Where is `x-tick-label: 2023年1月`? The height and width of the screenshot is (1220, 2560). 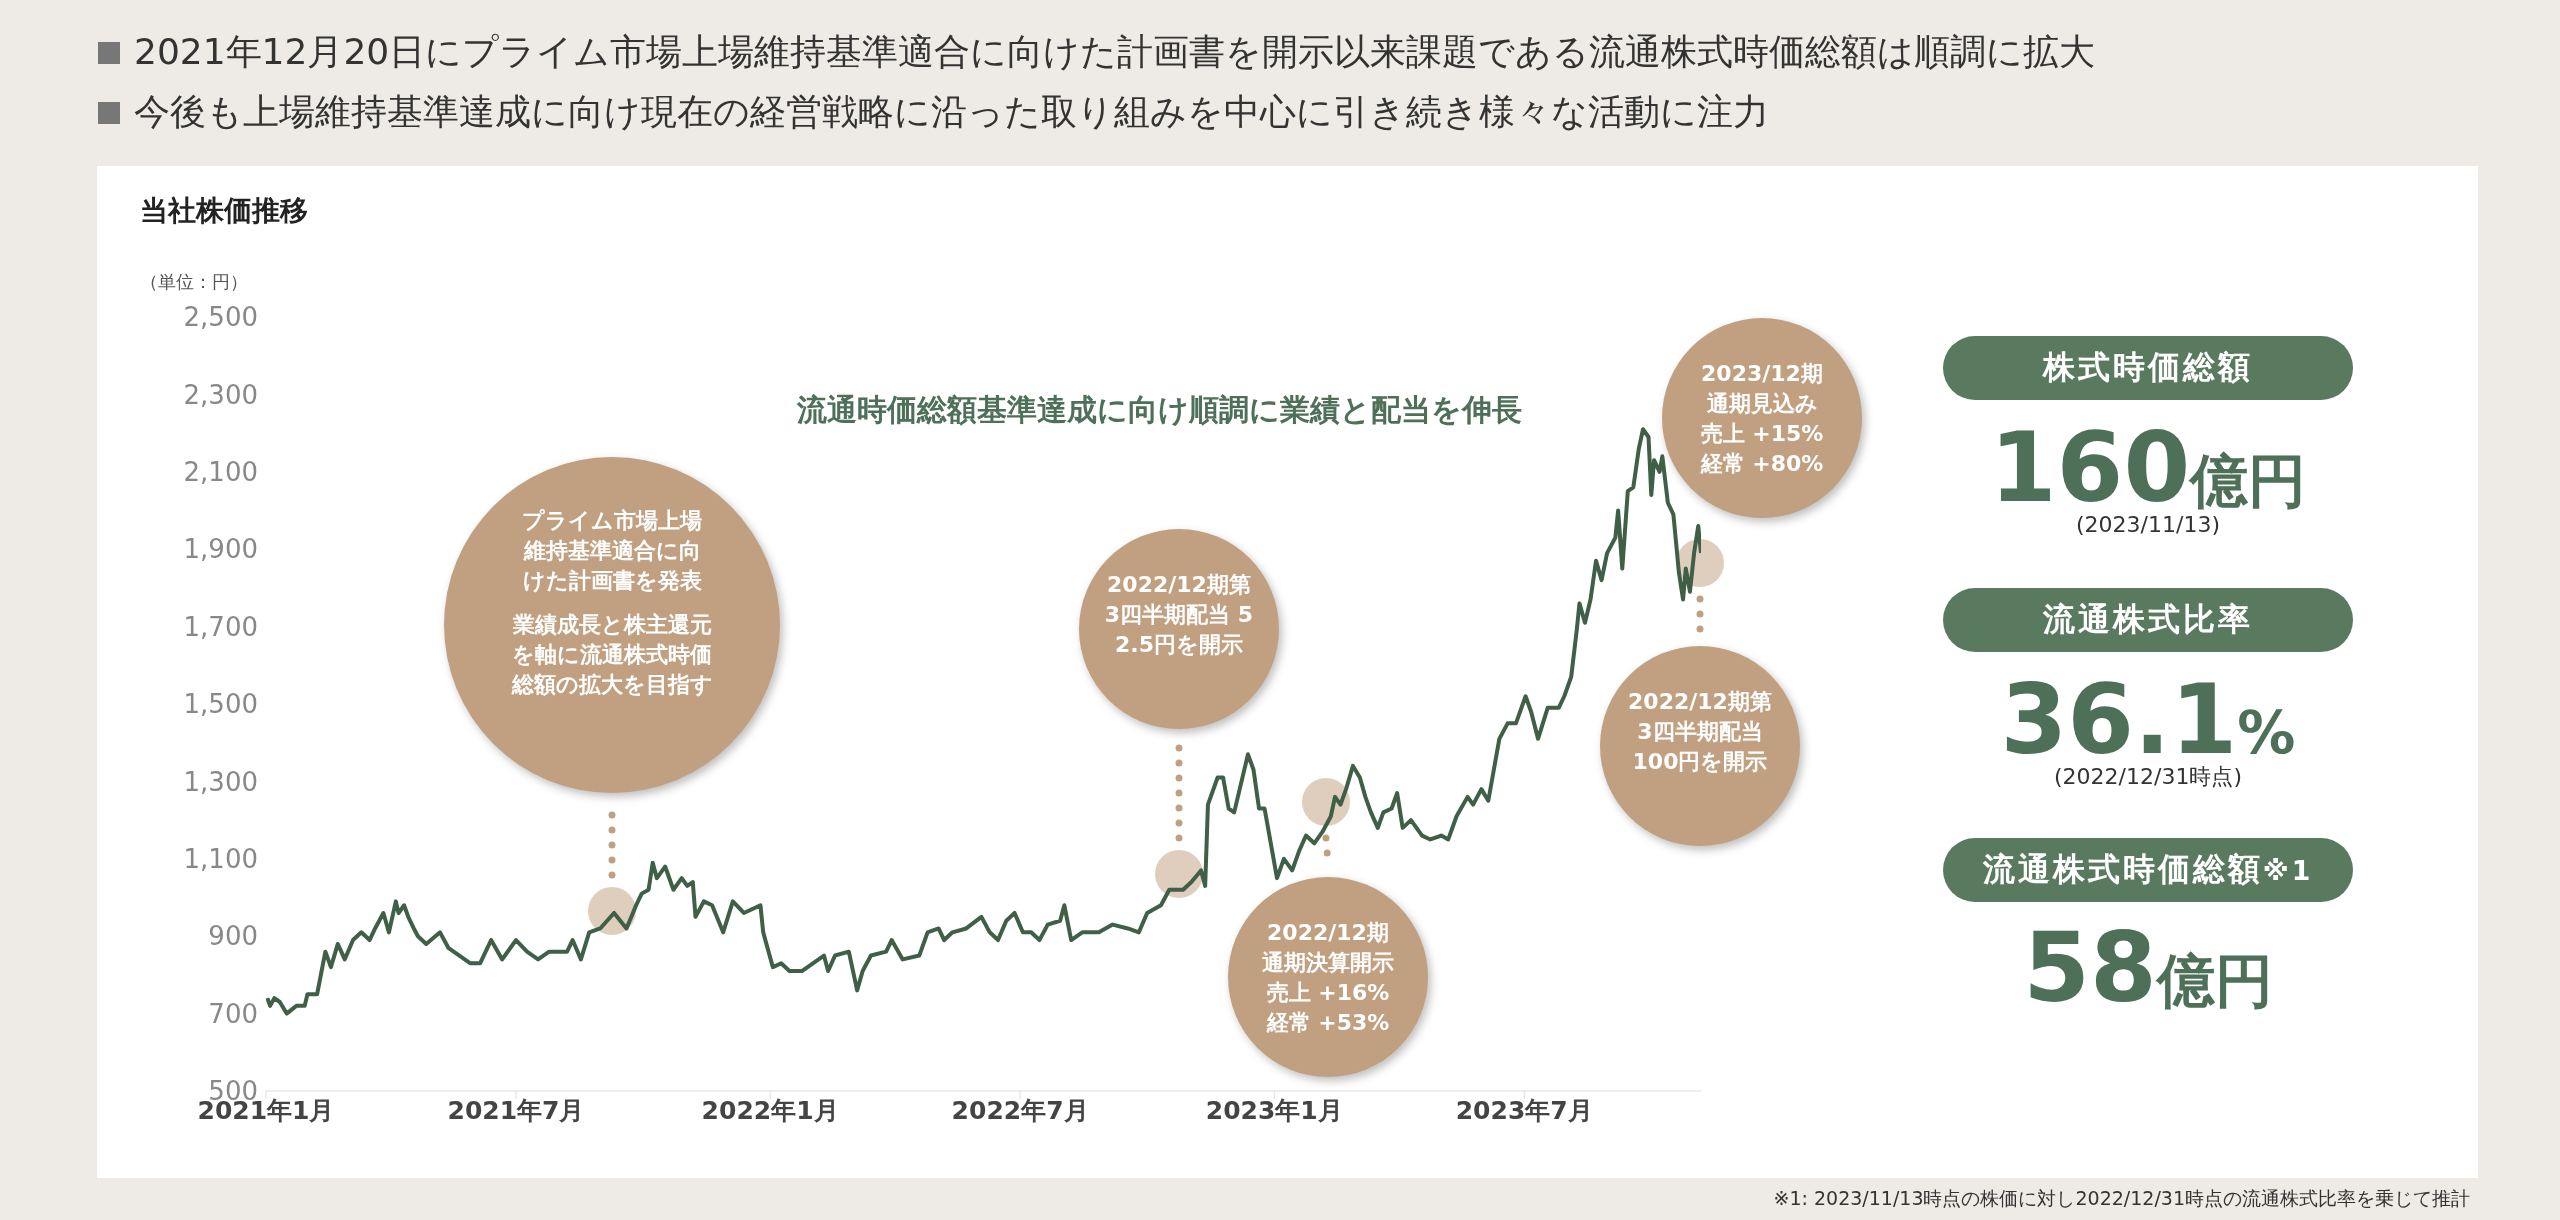
x-tick-label: 2023年1月 is located at coordinates (1274, 1110).